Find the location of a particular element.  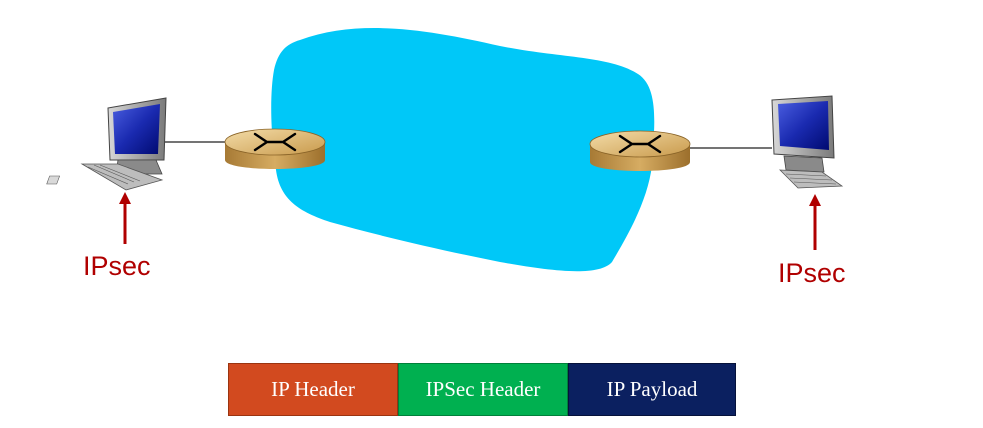

left-ipsec-arrow is located at coordinates (125, 218).